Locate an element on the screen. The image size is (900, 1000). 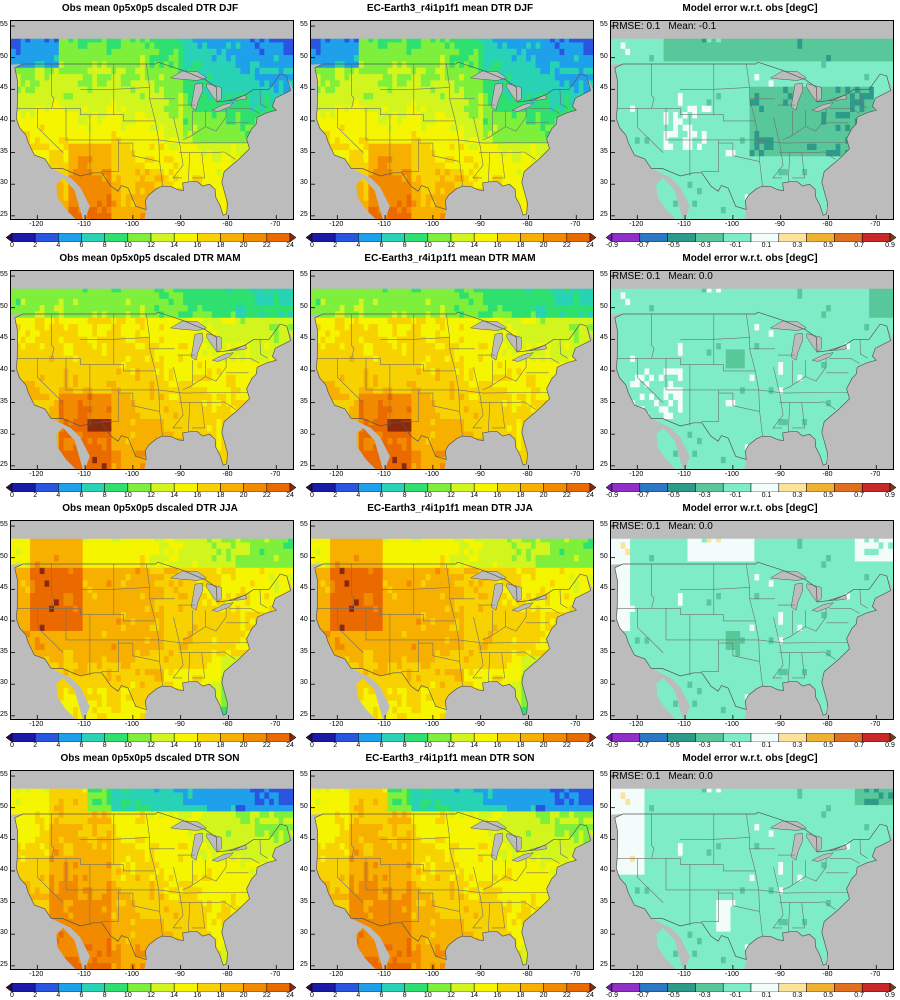
y-tick-label: 55 is located at coordinates (605, 24).